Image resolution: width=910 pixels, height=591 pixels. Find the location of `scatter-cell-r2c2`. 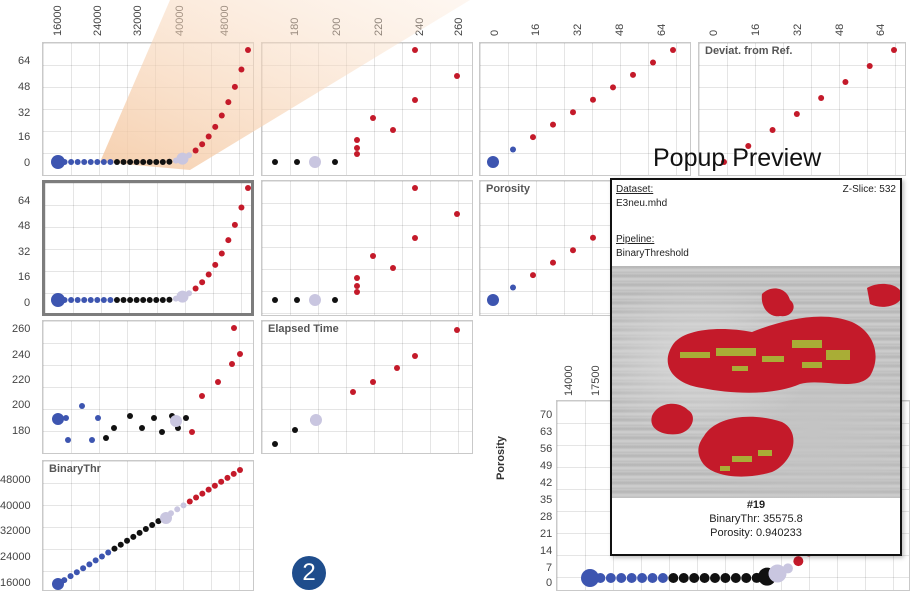

scatter-cell-r2c2 is located at coordinates (367, 248).